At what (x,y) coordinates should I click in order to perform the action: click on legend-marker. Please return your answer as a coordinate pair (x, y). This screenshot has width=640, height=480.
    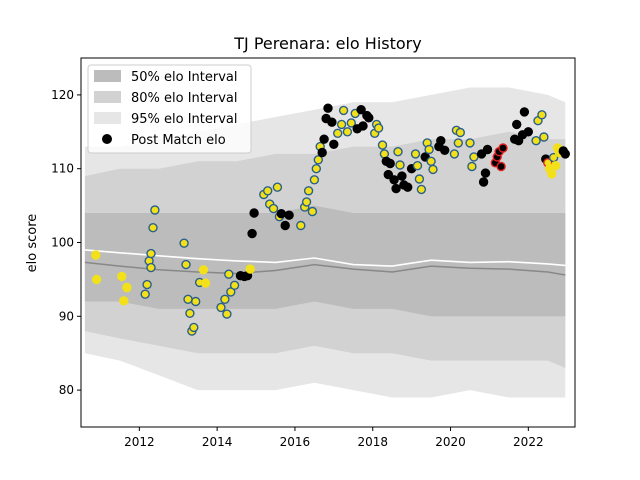
    Looking at the image, I should click on (107, 139).